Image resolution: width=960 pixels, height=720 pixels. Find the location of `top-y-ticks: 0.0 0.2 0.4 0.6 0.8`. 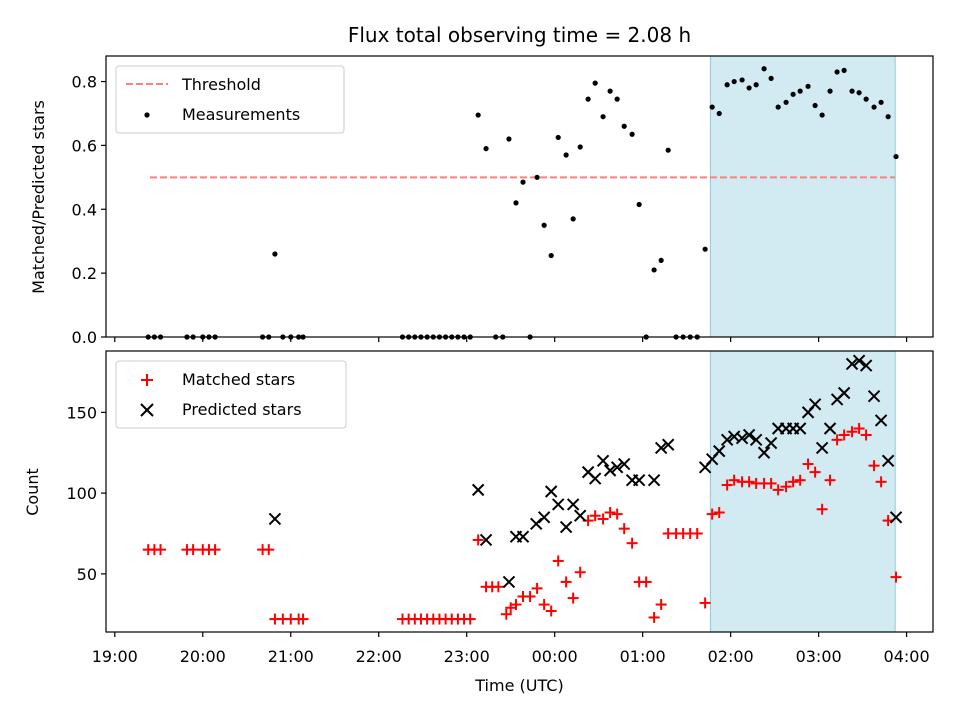

top-y-ticks: 0.0 0.2 0.4 0.6 0.8 is located at coordinates (89, 210).